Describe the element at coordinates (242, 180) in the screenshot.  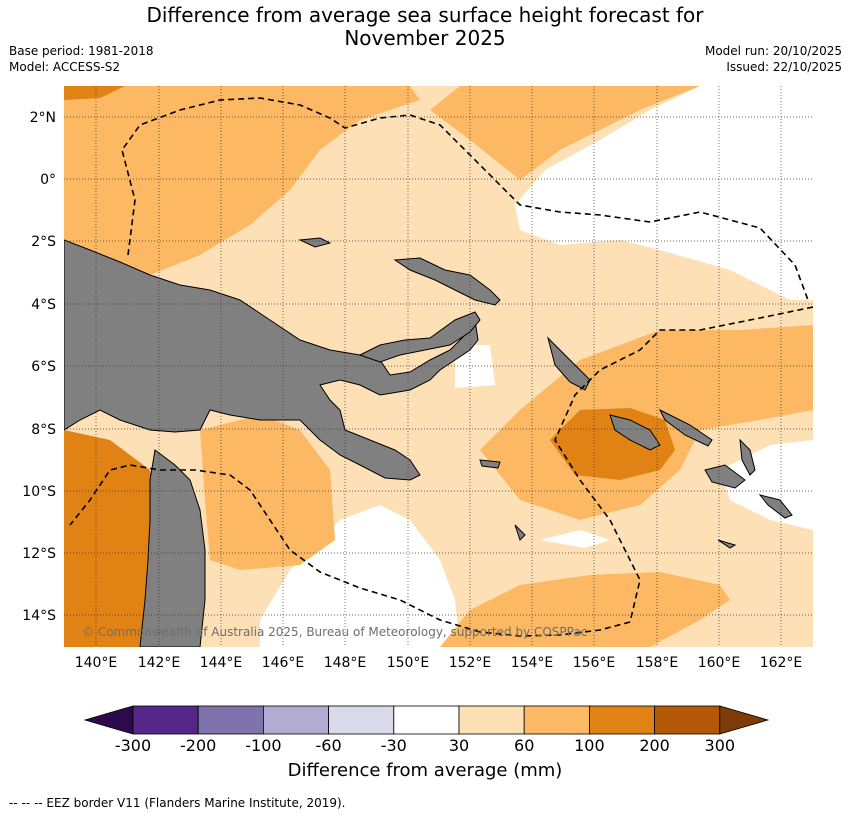
I see `contour-60-100-north` at that location.